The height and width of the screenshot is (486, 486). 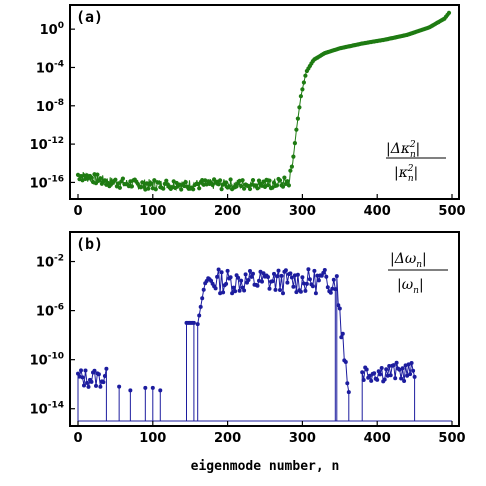 What do you see at coordinates (406, 174) in the screenshot?
I see `panel-a-annotation-denominator: |κn2|` at bounding box center [406, 174].